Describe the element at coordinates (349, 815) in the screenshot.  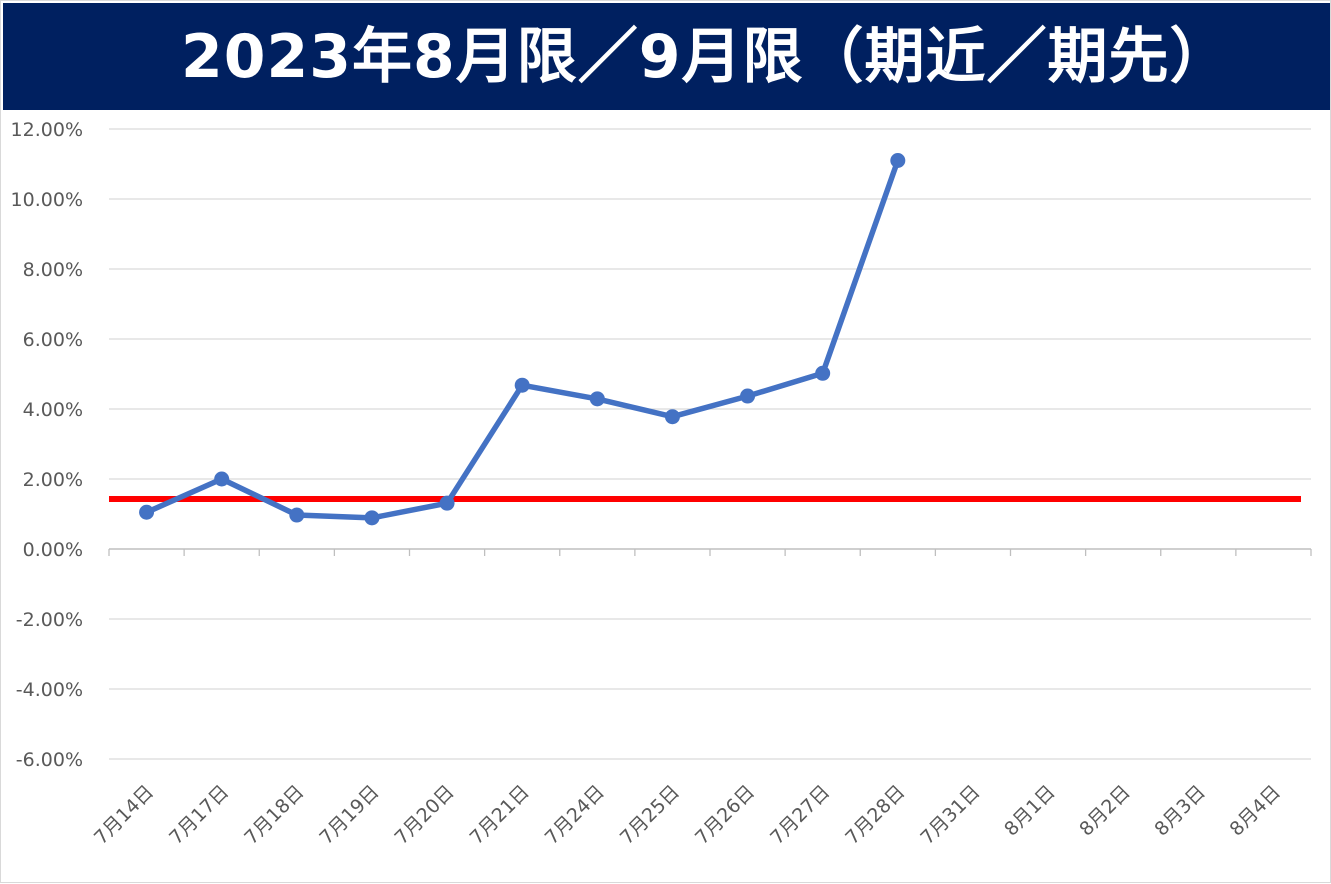
I see `x-tick-label: 7月19日` at that location.